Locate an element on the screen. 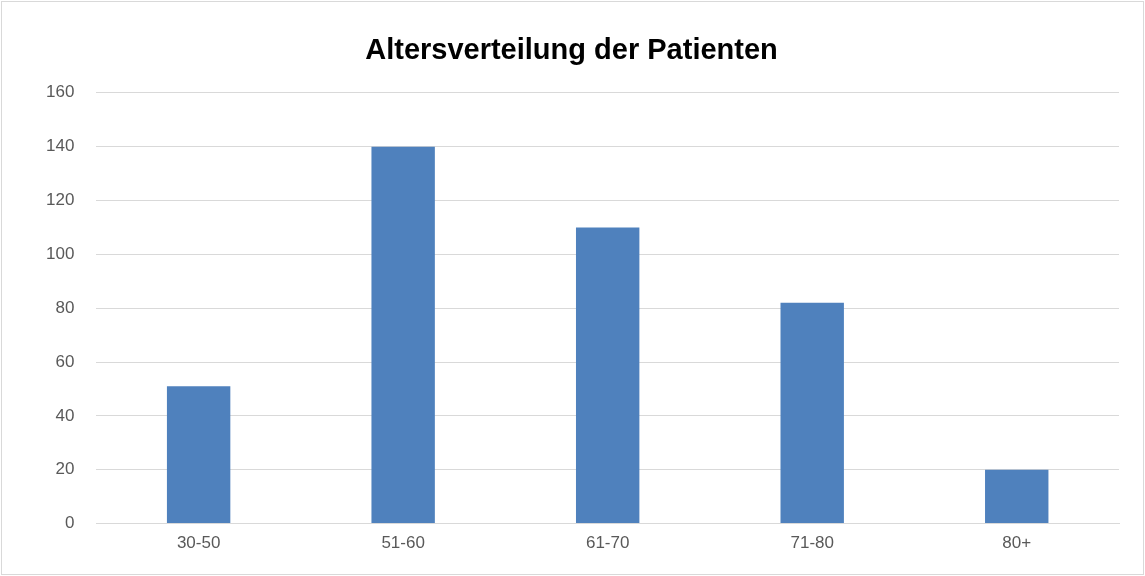 The width and height of the screenshot is (1145, 576). x-tick-label: 71-80 is located at coordinates (812, 543).